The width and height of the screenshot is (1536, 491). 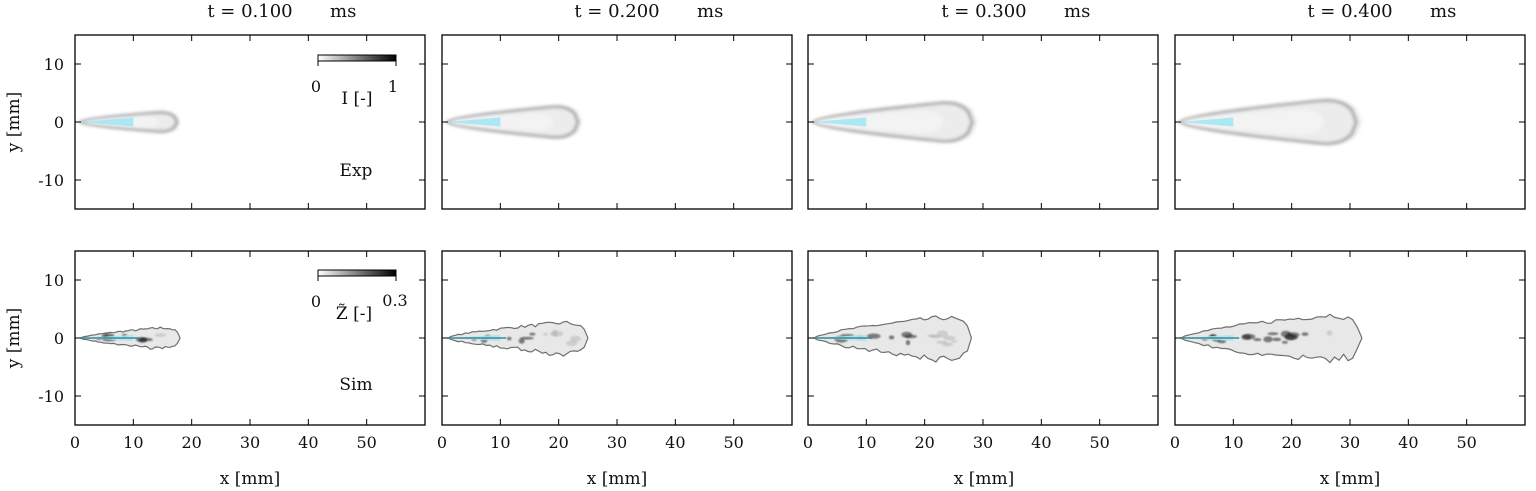 I want to click on x-axis-label-3: x [mm], so click(x=984, y=479).